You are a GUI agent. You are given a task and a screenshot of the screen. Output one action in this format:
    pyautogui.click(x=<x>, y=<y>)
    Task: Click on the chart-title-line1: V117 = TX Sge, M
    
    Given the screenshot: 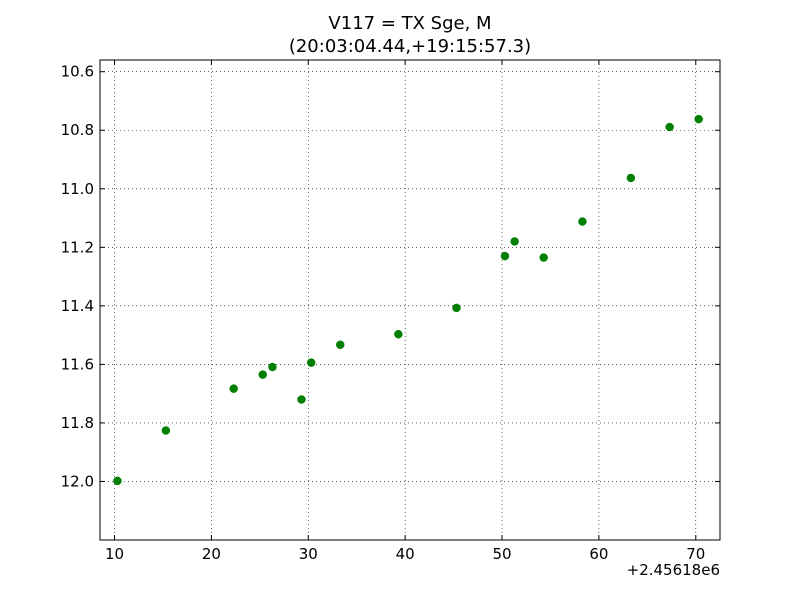 What is the action you would take?
    pyautogui.click(x=409, y=23)
    